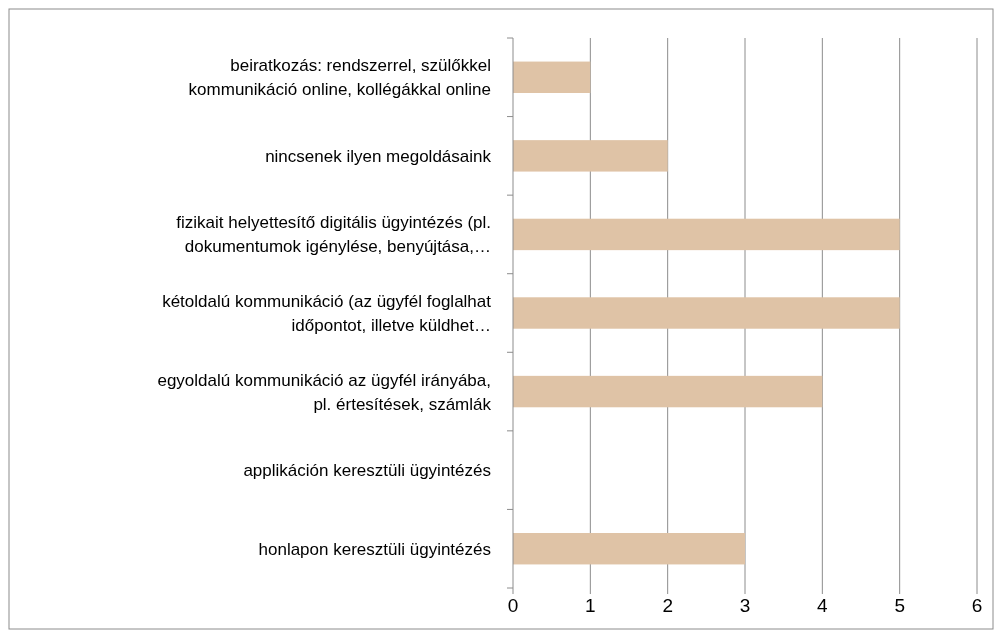 The width and height of the screenshot is (1004, 640). Describe the element at coordinates (324, 392) in the screenshot. I see `y-tick-label: egyoldalú kommunikáció az ügyfél irányába, pl. értesítések, számlák` at that location.